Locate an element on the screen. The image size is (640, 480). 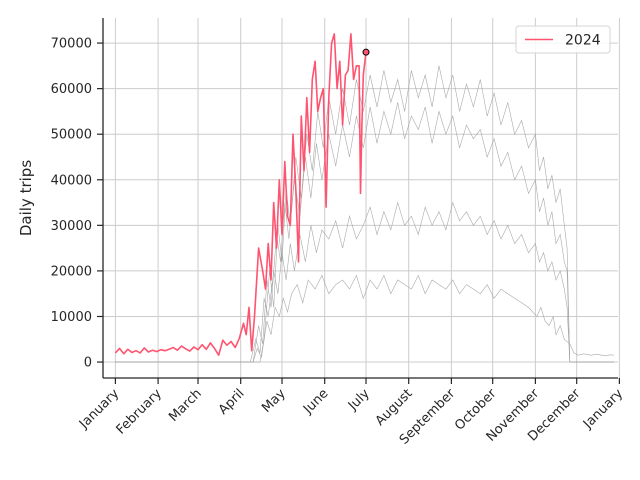
x-tick-label: July is located at coordinates (359, 400).